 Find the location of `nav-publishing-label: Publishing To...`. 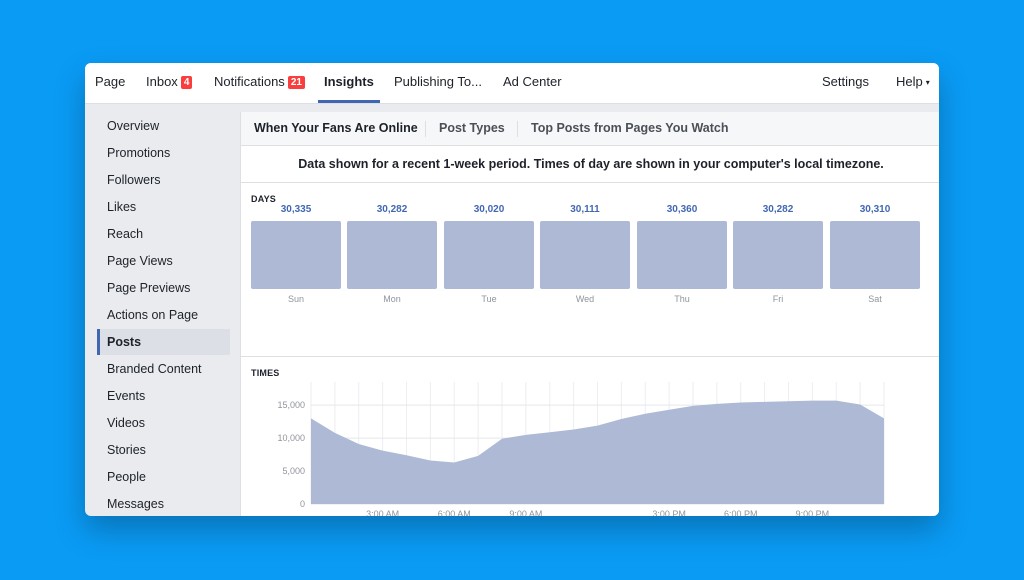

nav-publishing-label: Publishing To... is located at coordinates (438, 81).